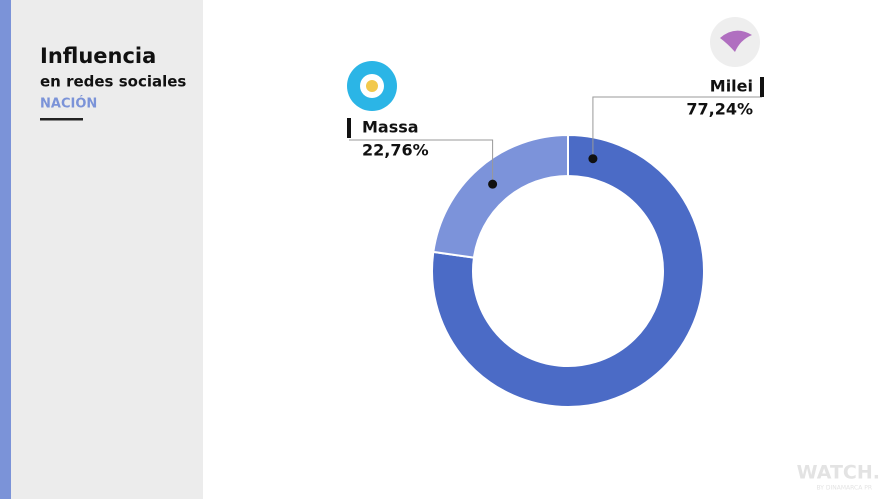 This screenshot has height=499, width=887. What do you see at coordinates (372, 86) in the screenshot?
I see `massa-logo-center` at bounding box center [372, 86].